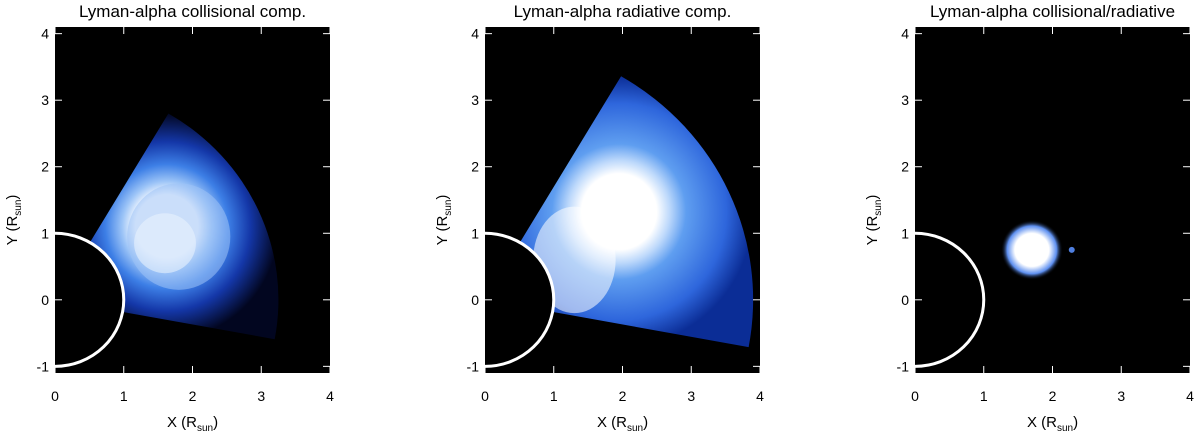 The width and height of the screenshot is (1200, 437). Describe the element at coordinates (1052, 11) in the screenshot. I see `chart-title: Lyman-alpha collisional/radiative` at that location.